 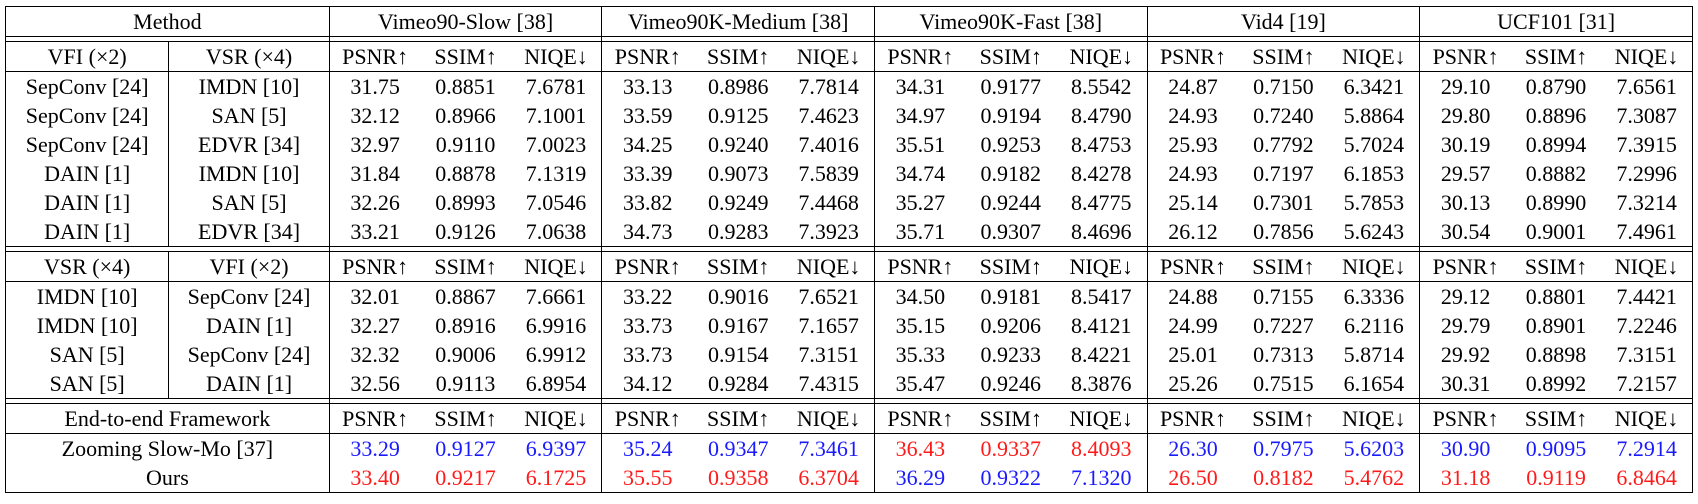 What do you see at coordinates (375, 173) in the screenshot?
I see `value-cell: 31.84` at bounding box center [375, 173].